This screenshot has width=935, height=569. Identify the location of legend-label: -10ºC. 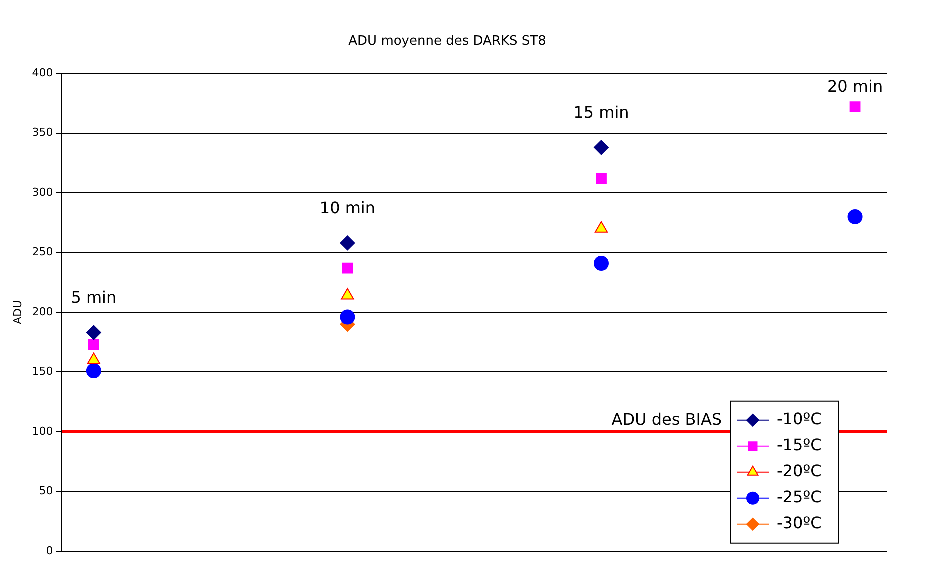
(799, 419).